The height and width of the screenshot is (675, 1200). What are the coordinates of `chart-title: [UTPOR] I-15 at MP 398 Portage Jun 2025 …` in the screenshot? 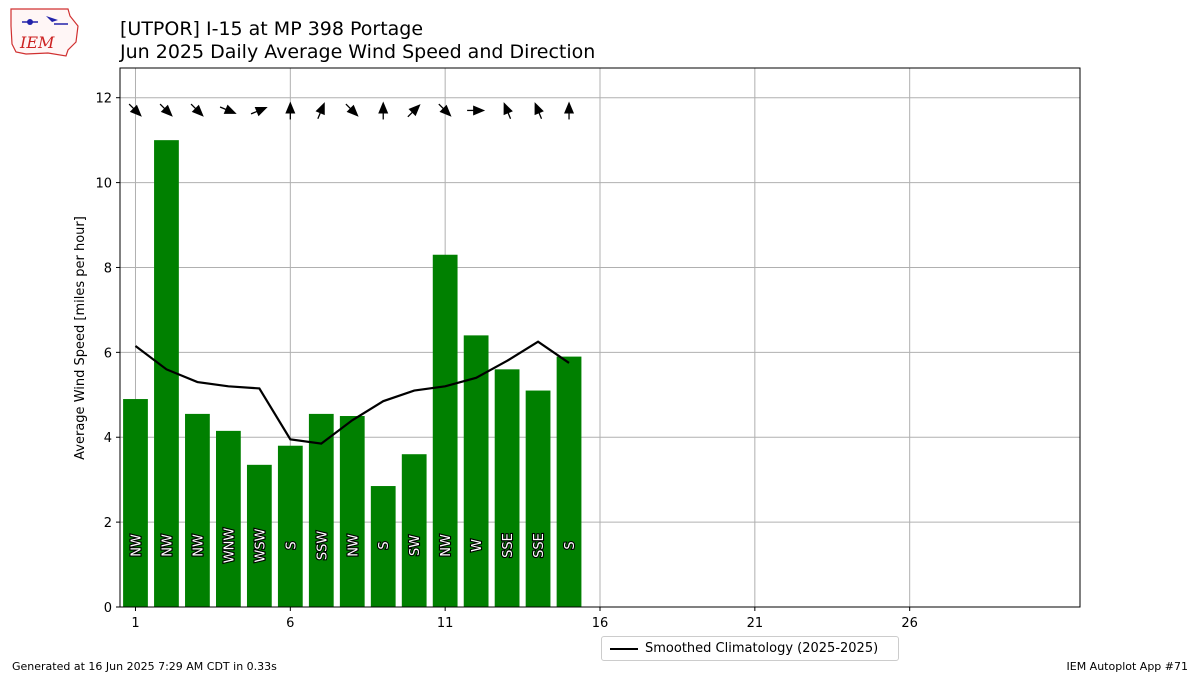 It's located at (357, 41).